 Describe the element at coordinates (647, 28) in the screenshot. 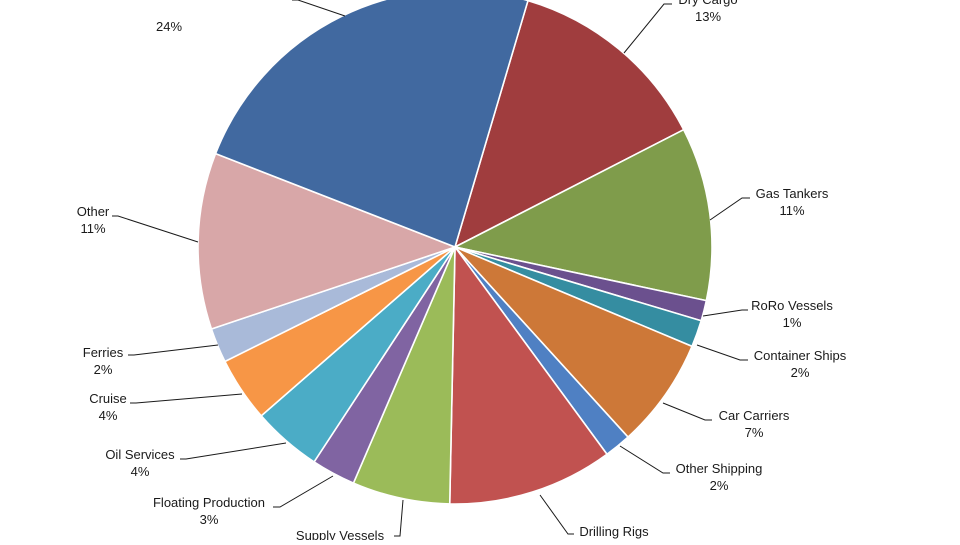

I see `leader-line-dry-cargo` at that location.